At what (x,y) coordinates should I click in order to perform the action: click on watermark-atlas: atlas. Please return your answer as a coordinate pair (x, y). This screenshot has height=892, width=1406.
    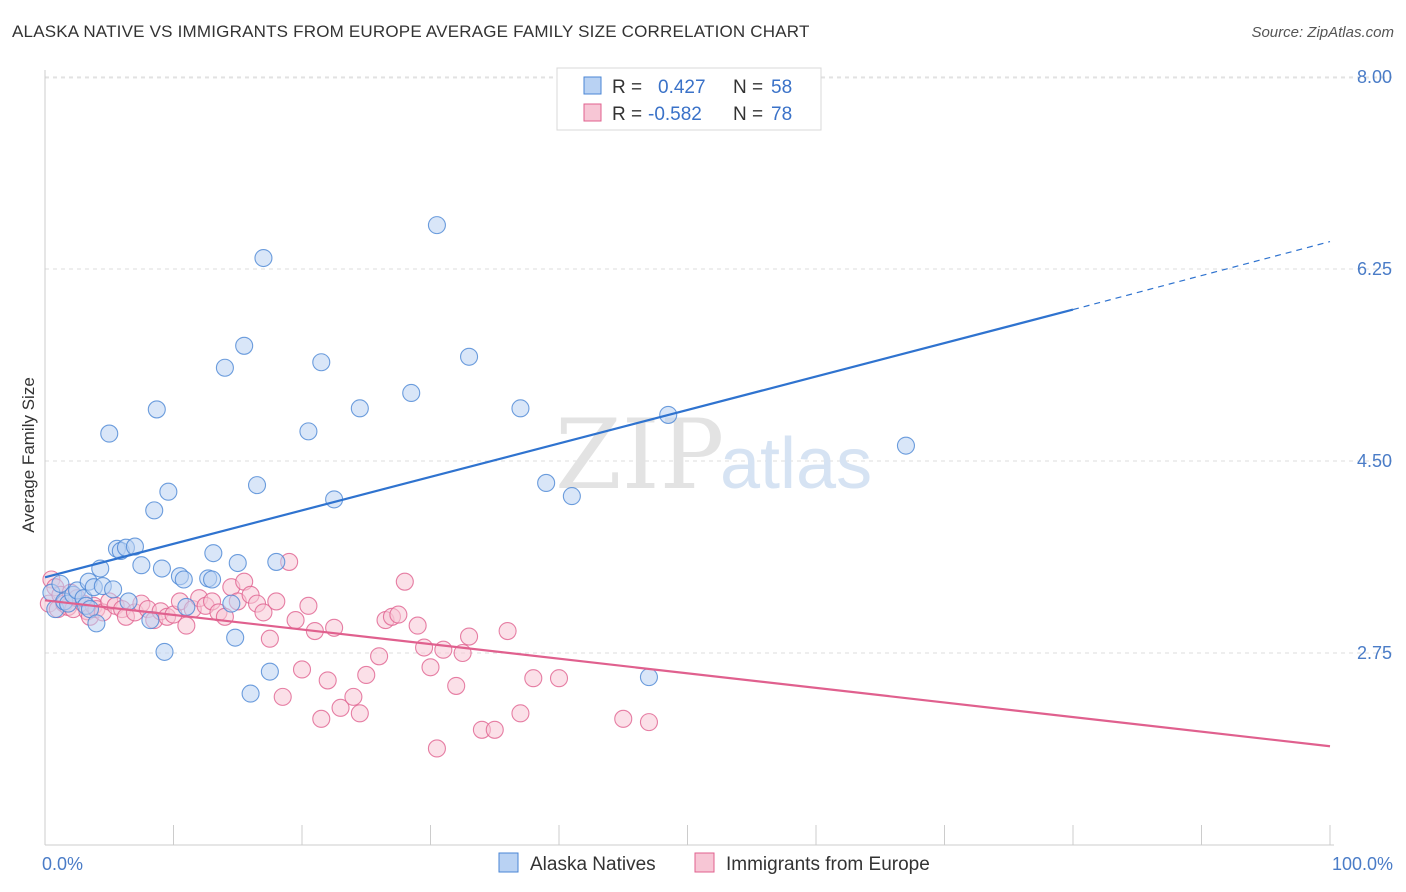
    Looking at the image, I should click on (796, 464).